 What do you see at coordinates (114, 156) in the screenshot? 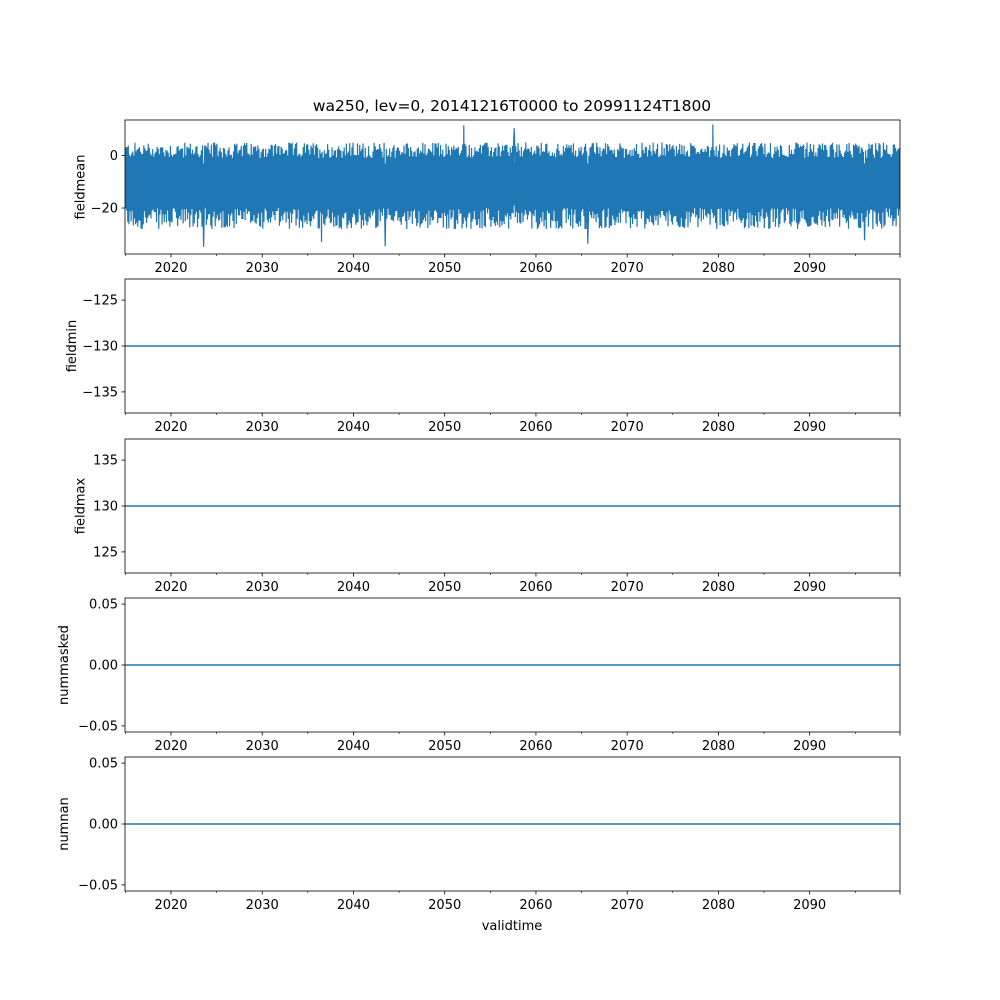
I see `y-tick-label: 0` at bounding box center [114, 156].